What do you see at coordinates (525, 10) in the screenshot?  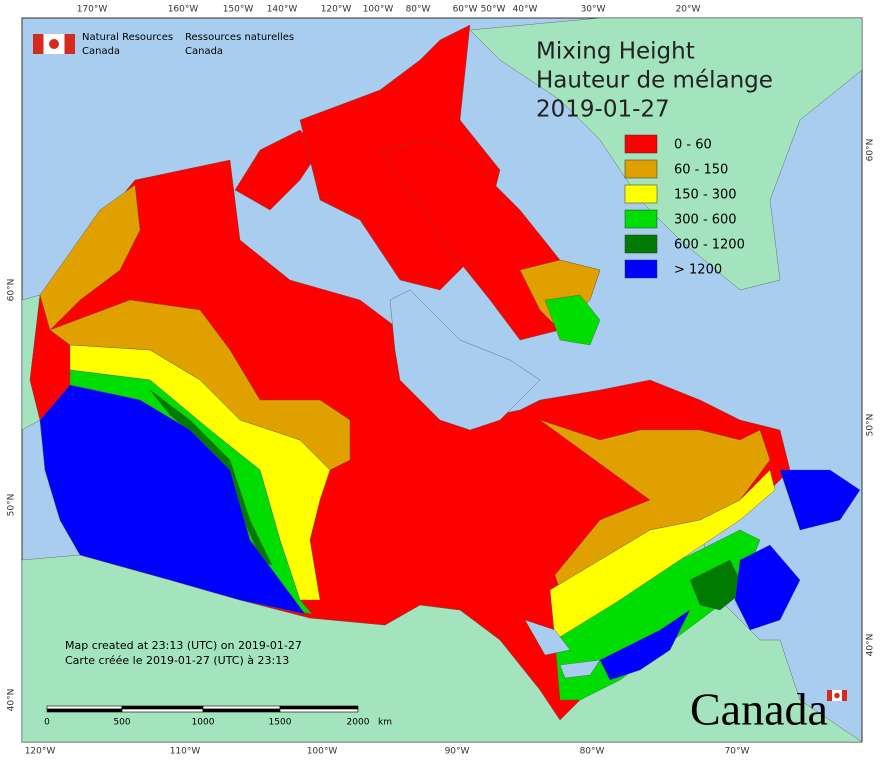 I see `longitude-label: 40°W` at bounding box center [525, 10].